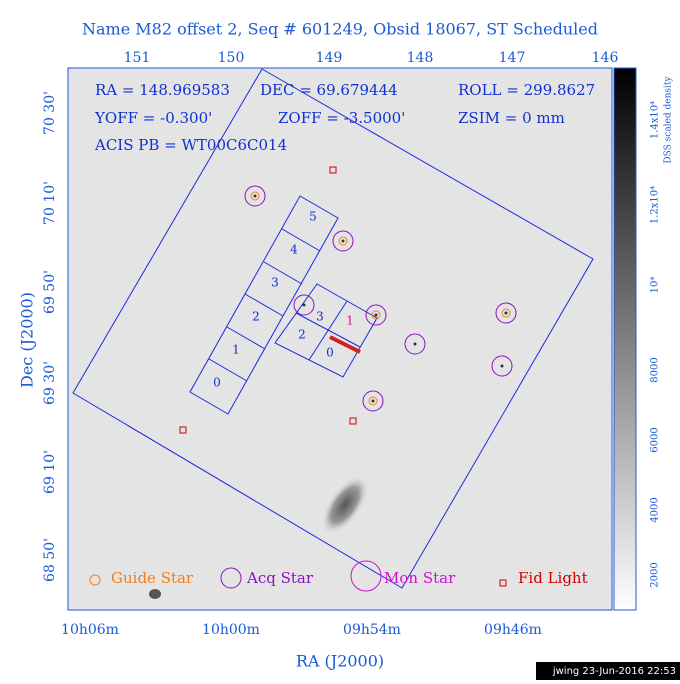 The width and height of the screenshot is (680, 684). I want to click on footer: jwing 23-Jun-2016 22:53, so click(614, 671).